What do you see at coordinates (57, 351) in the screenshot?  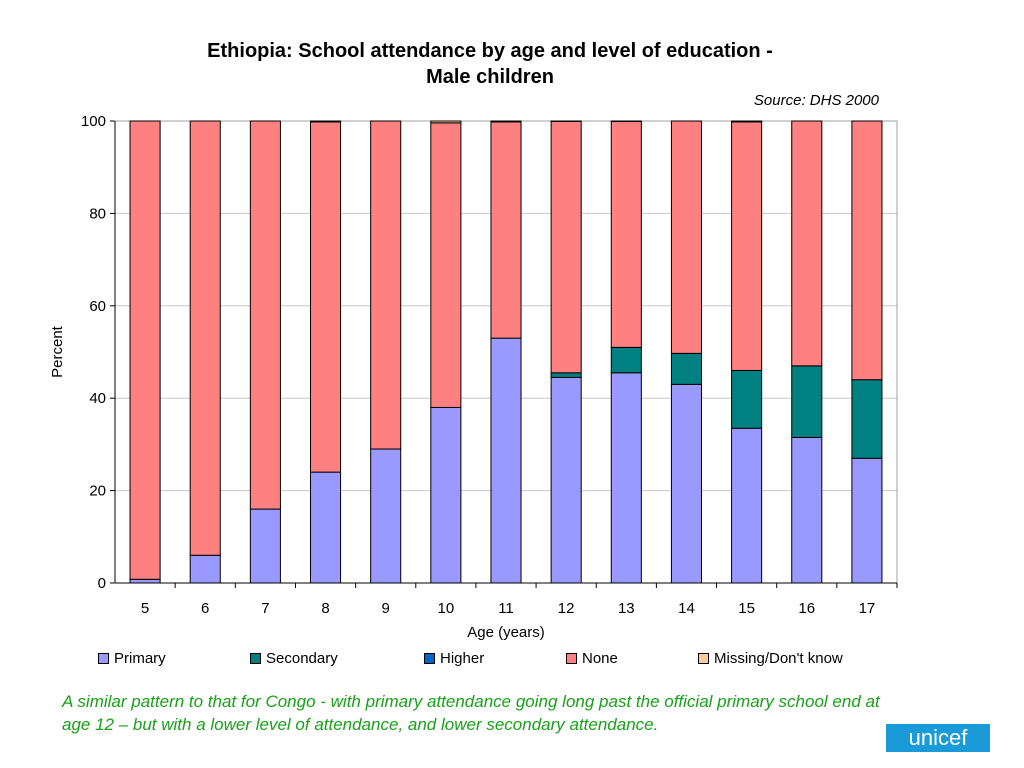 I see `y-axis-label: Percent` at bounding box center [57, 351].